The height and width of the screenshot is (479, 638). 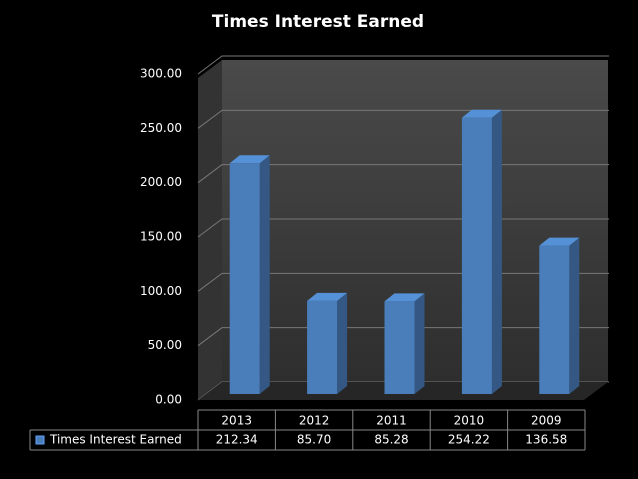 I want to click on y-tick-label: 100.00, so click(x=161, y=291).